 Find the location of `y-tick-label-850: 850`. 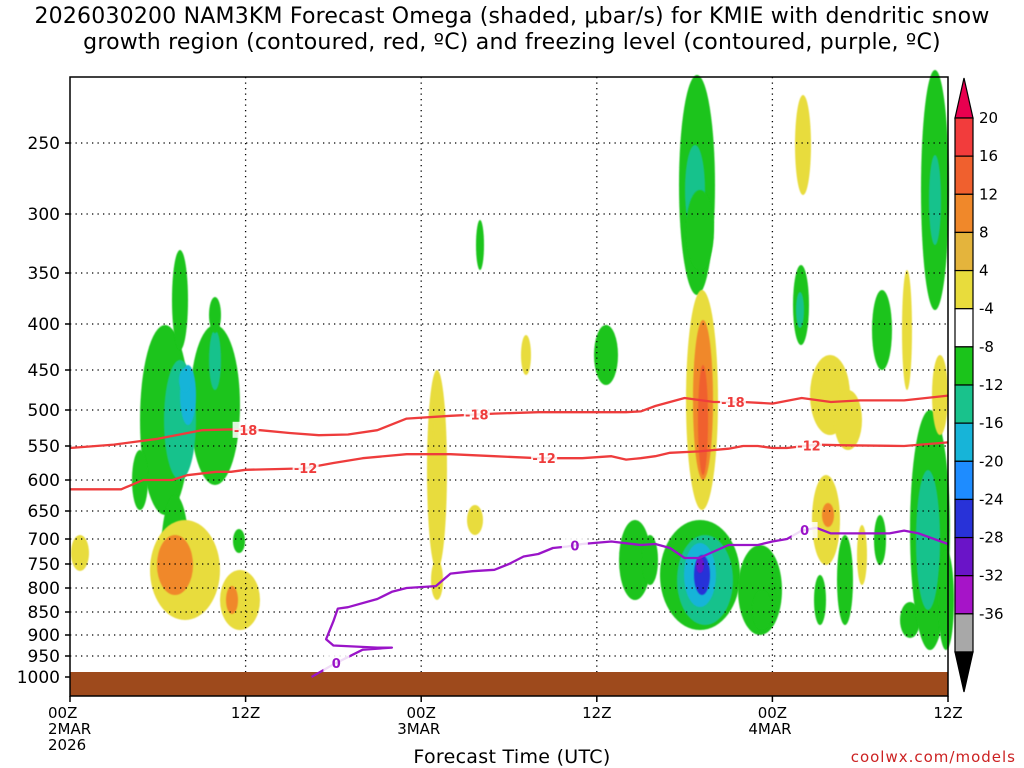

y-tick-label-850: 850 is located at coordinates (44, 613).